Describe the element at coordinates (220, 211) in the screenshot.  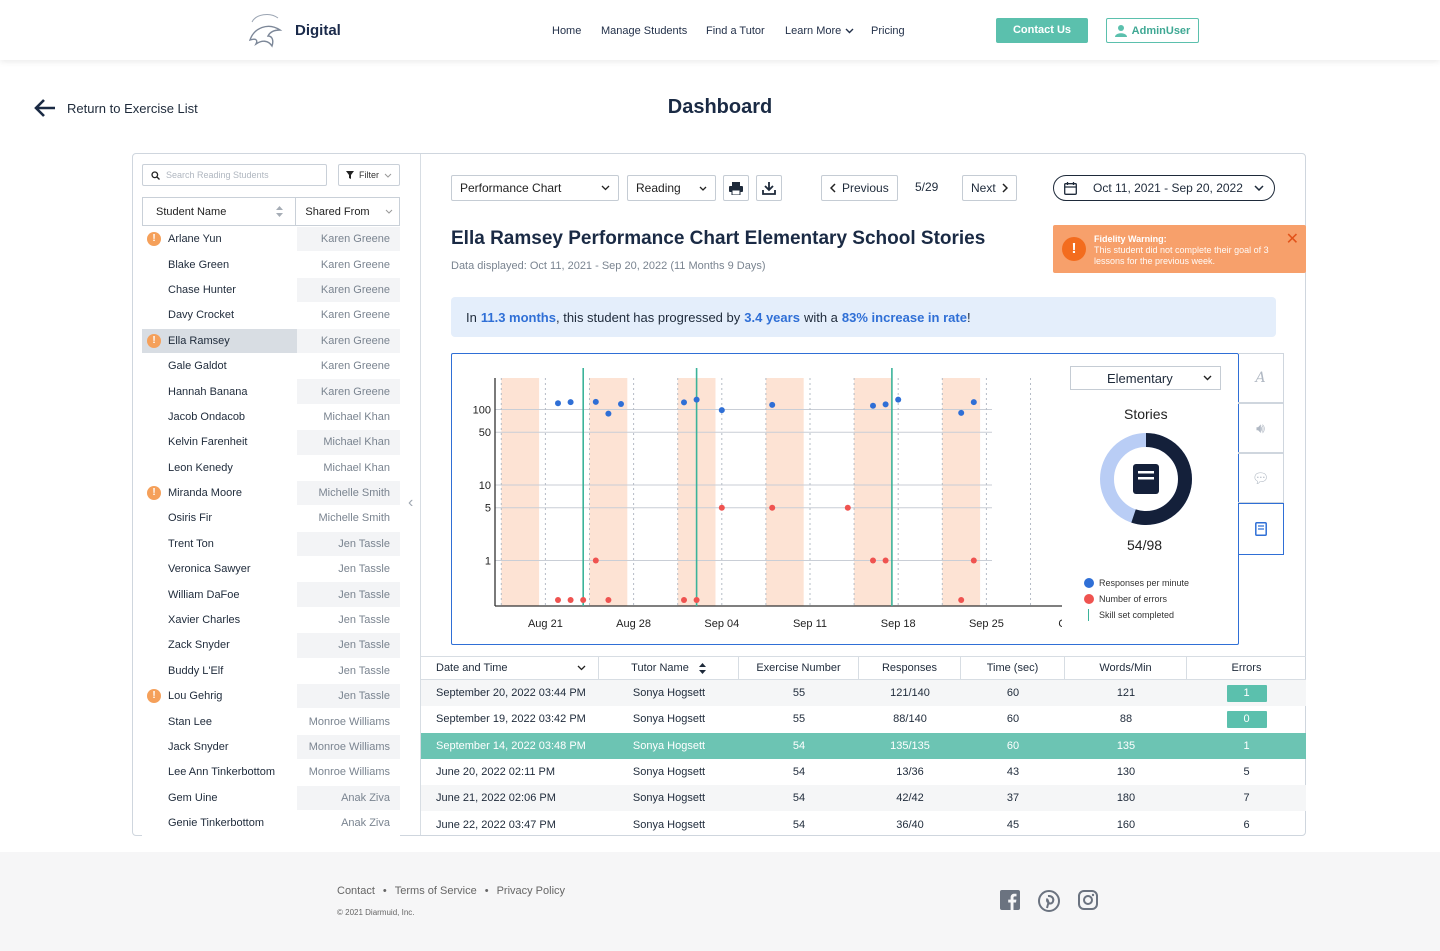
I see `student-name-column-header: Student Name` at that location.